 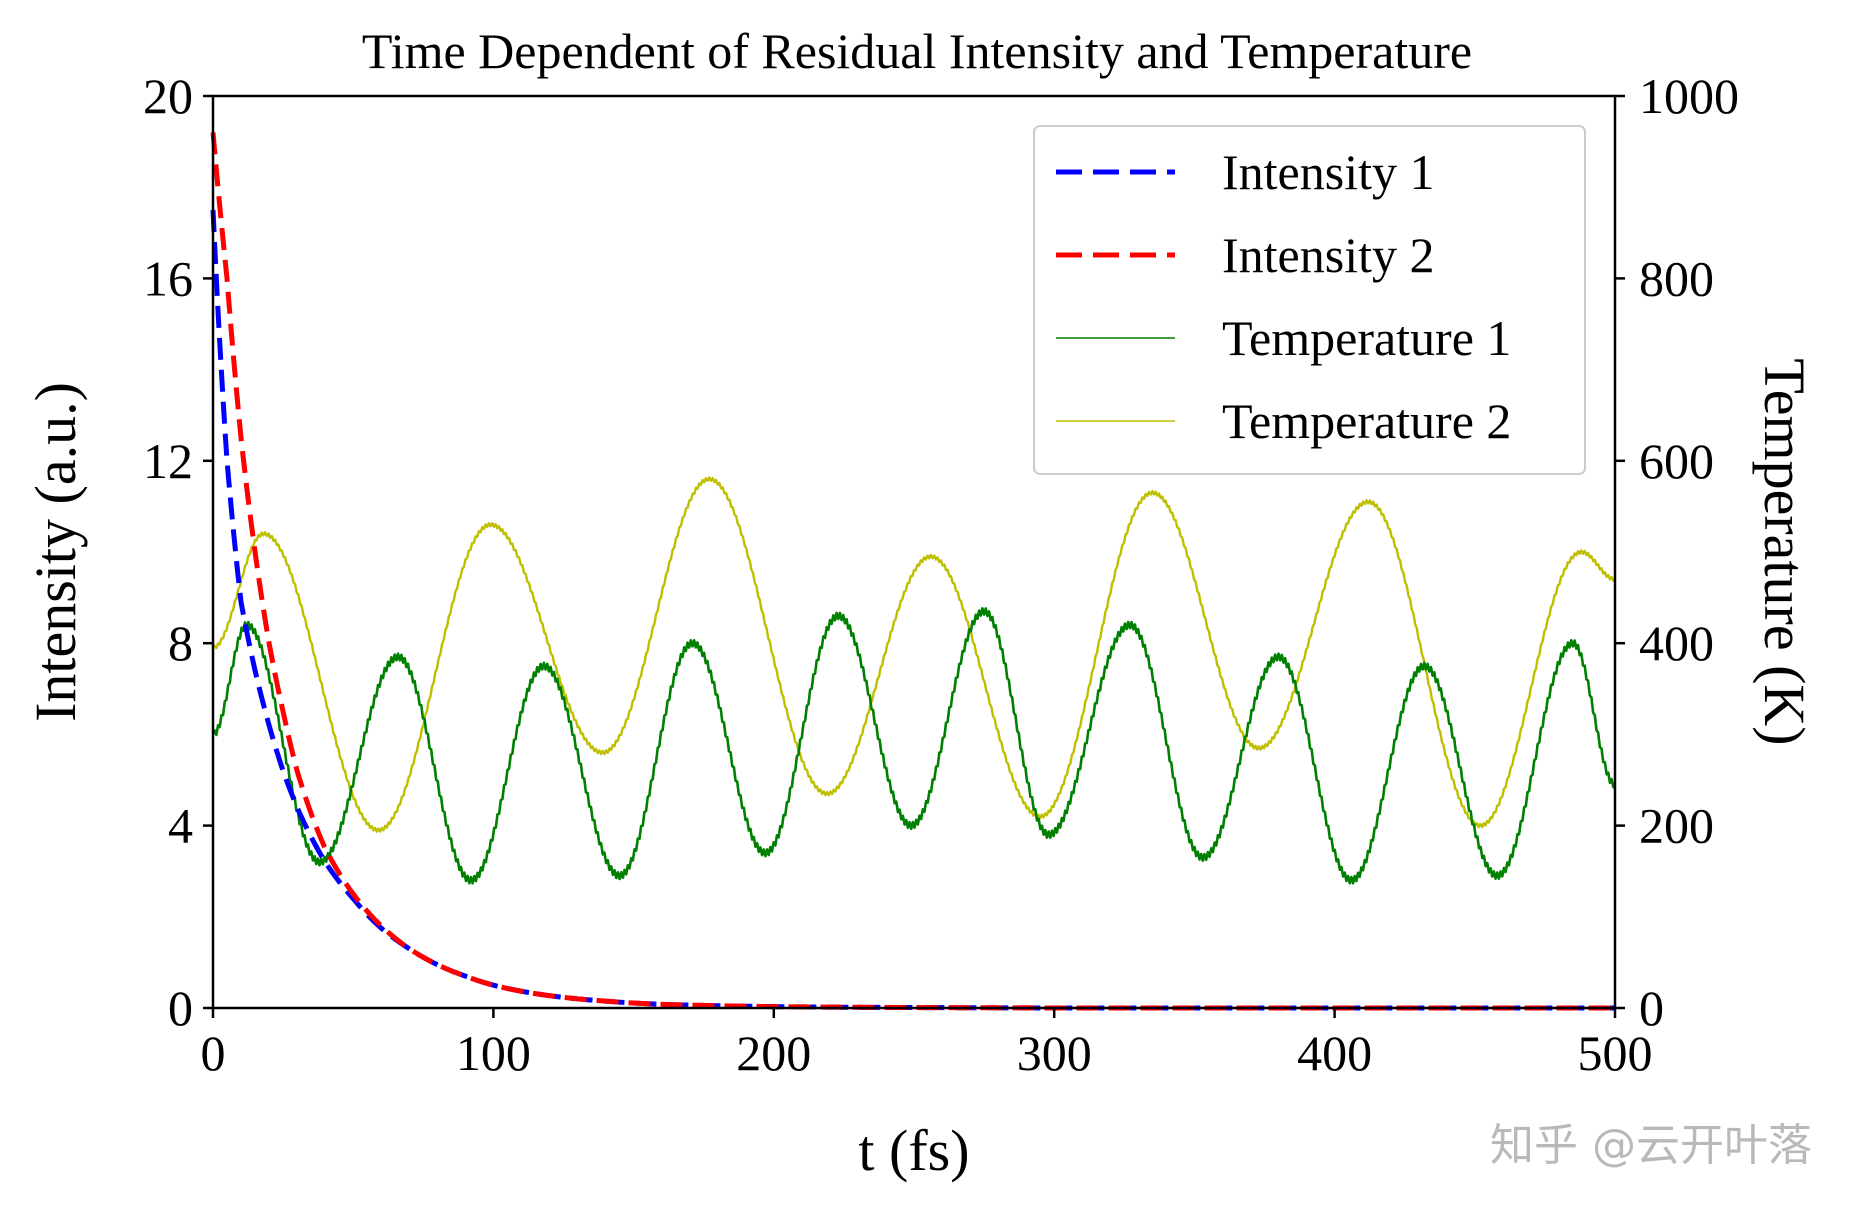 What do you see at coordinates (168, 461) in the screenshot?
I see `y-tick-label: 12` at bounding box center [168, 461].